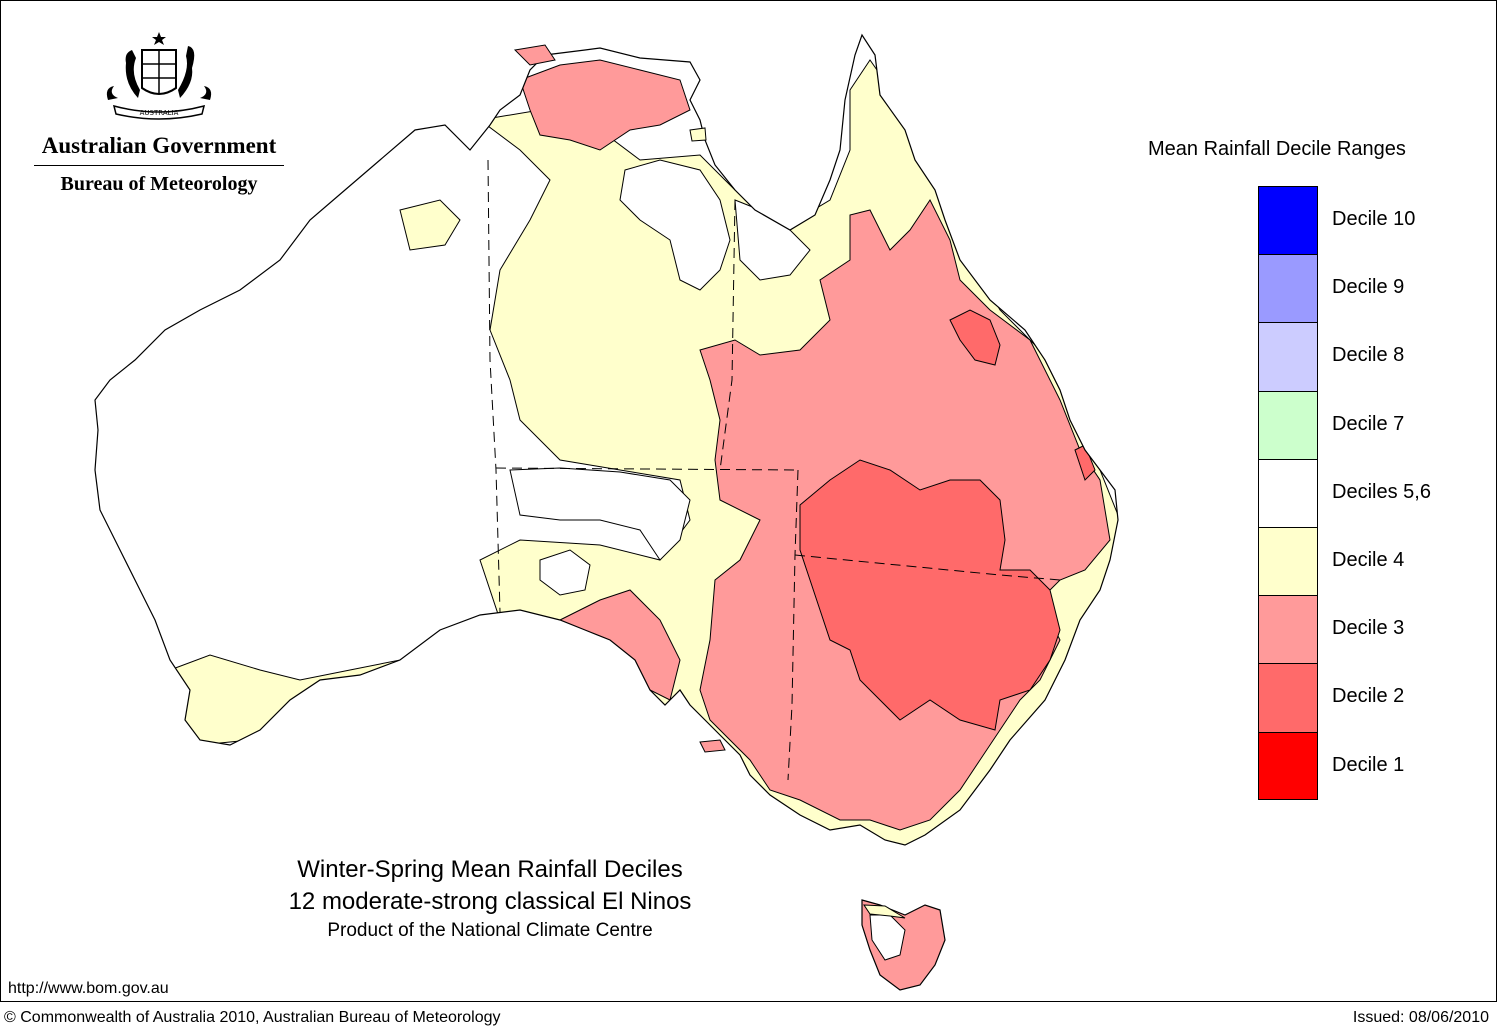 The image size is (1499, 1029). Describe the element at coordinates (1368, 355) in the screenshot. I see `legend-label: Decile 8` at that location.